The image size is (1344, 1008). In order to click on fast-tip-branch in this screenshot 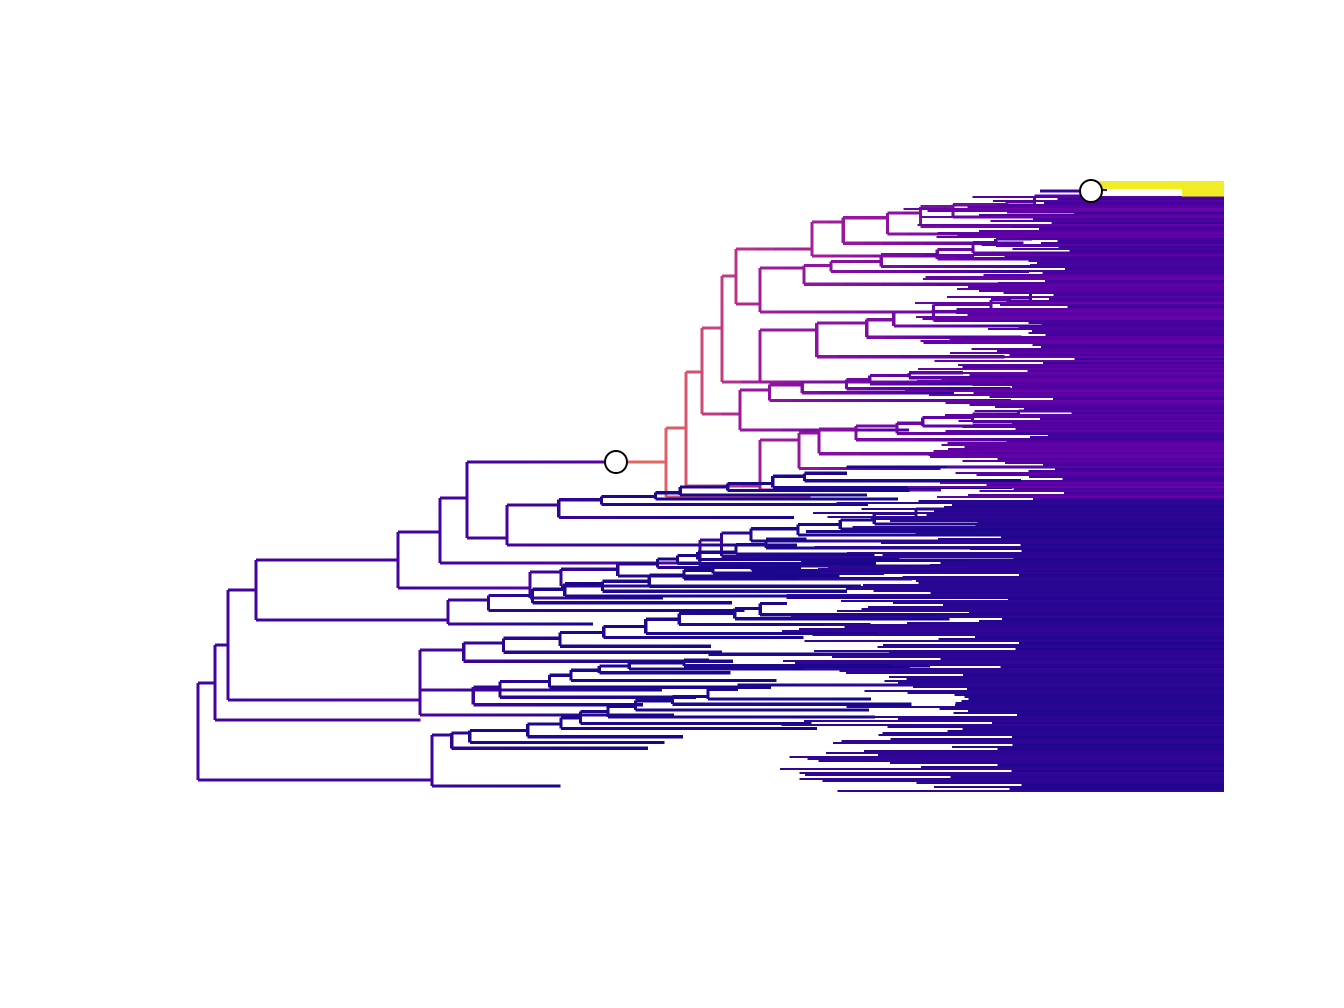, I will do `click(1203, 195)`.